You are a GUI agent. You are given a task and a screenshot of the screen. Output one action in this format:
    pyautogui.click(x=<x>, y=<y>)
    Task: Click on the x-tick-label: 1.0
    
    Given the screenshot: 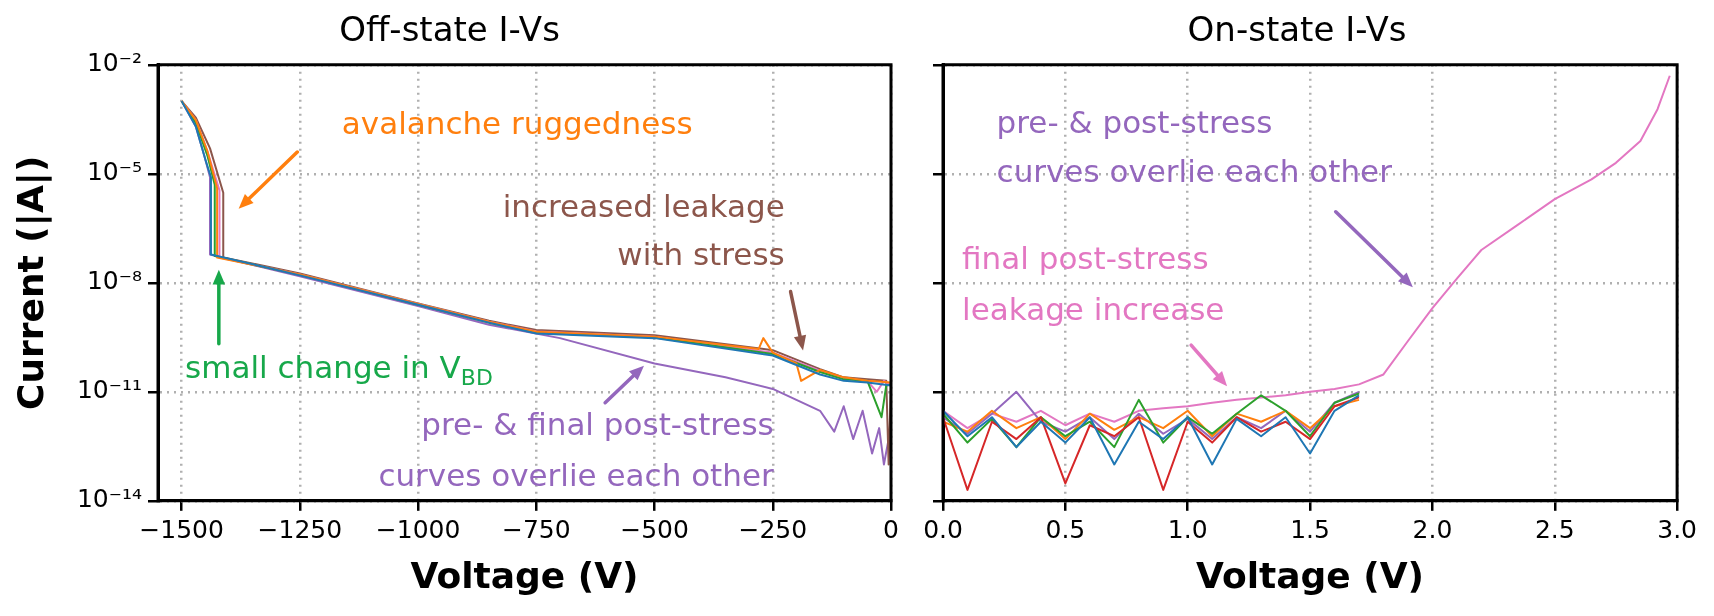 What is the action you would take?
    pyautogui.click(x=1187, y=530)
    